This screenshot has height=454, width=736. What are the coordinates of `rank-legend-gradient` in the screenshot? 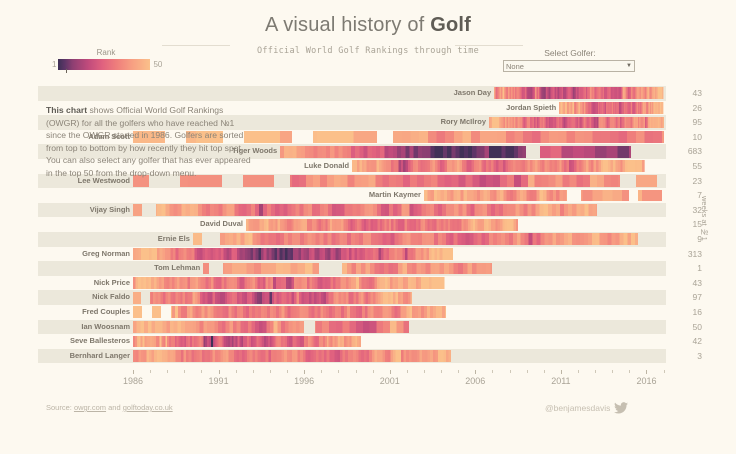 It's located at (104, 64).